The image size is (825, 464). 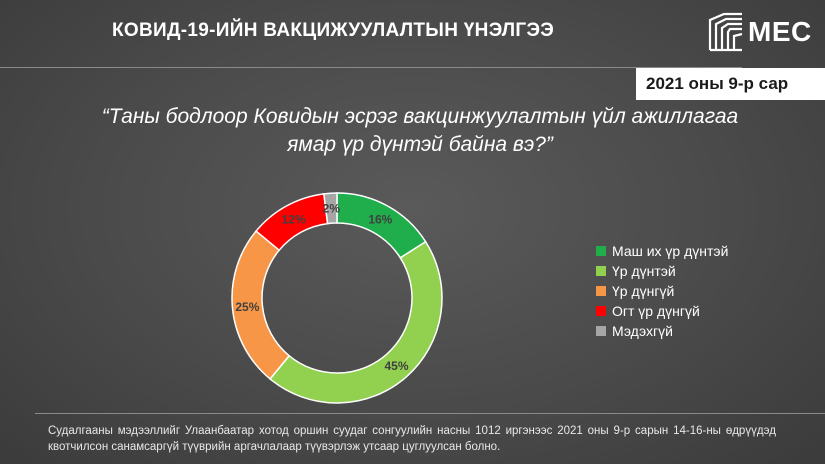 I want to click on legend-item-5: Мэдэхгүй, so click(x=662, y=331).